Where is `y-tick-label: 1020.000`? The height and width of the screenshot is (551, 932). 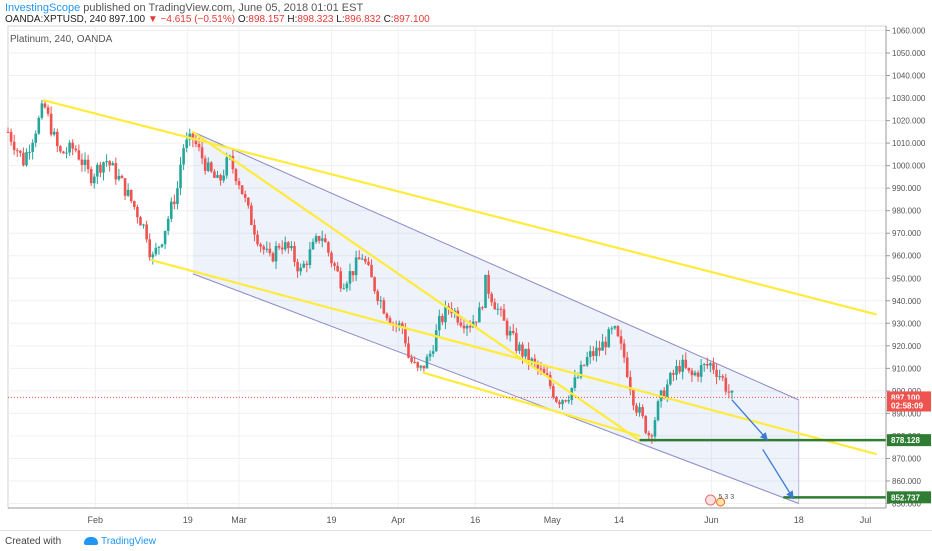 y-tick-label: 1020.000 is located at coordinates (909, 121).